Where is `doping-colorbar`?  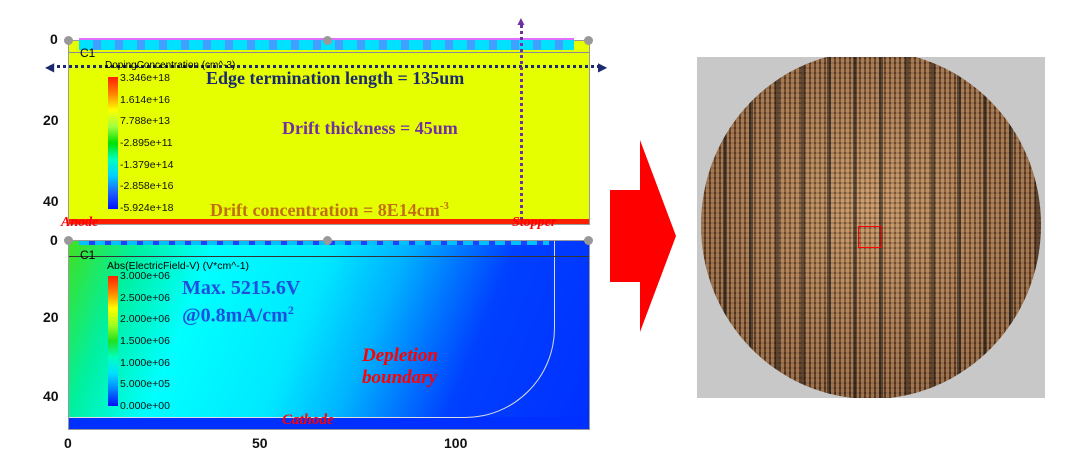
doping-colorbar is located at coordinates (113, 143).